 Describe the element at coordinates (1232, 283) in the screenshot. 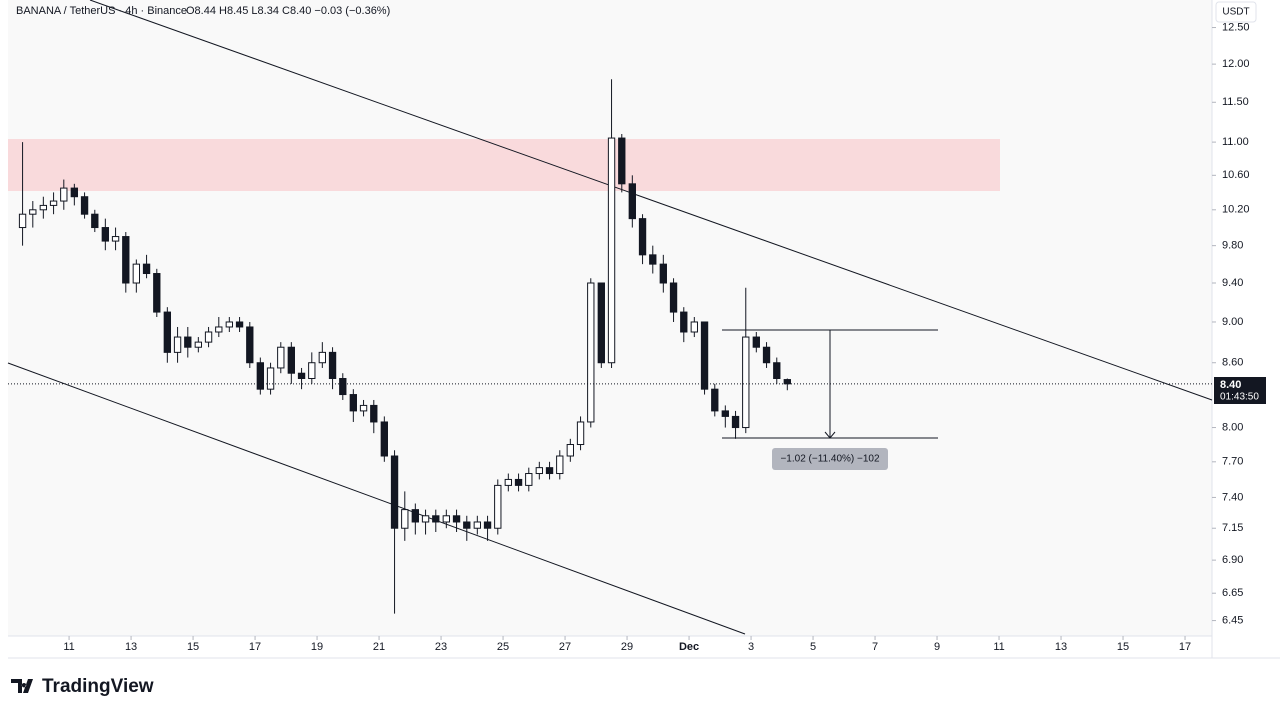

I see `y-tick-label: 9.40` at that location.